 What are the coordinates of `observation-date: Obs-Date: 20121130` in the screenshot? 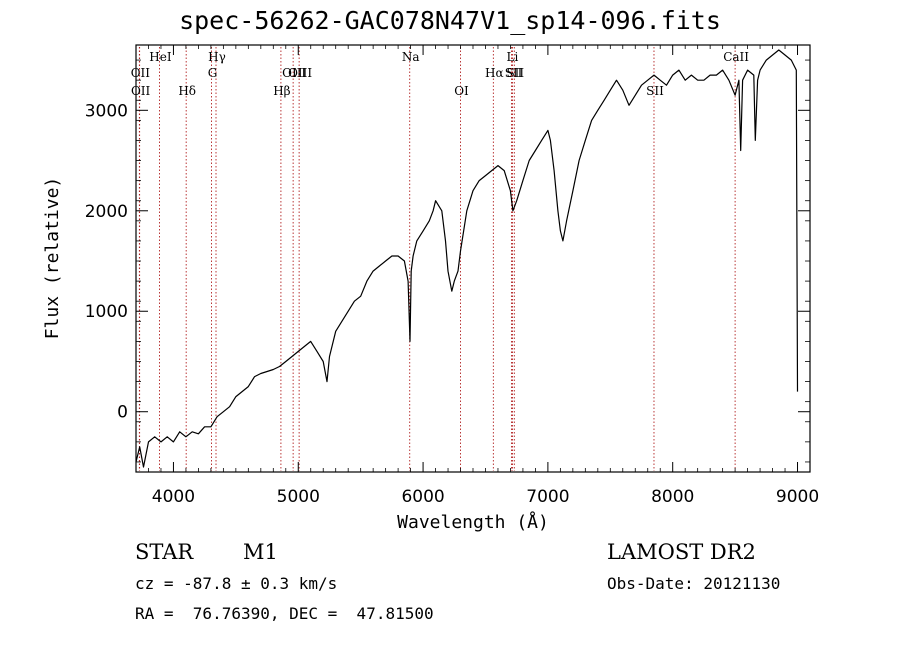 It's located at (694, 583).